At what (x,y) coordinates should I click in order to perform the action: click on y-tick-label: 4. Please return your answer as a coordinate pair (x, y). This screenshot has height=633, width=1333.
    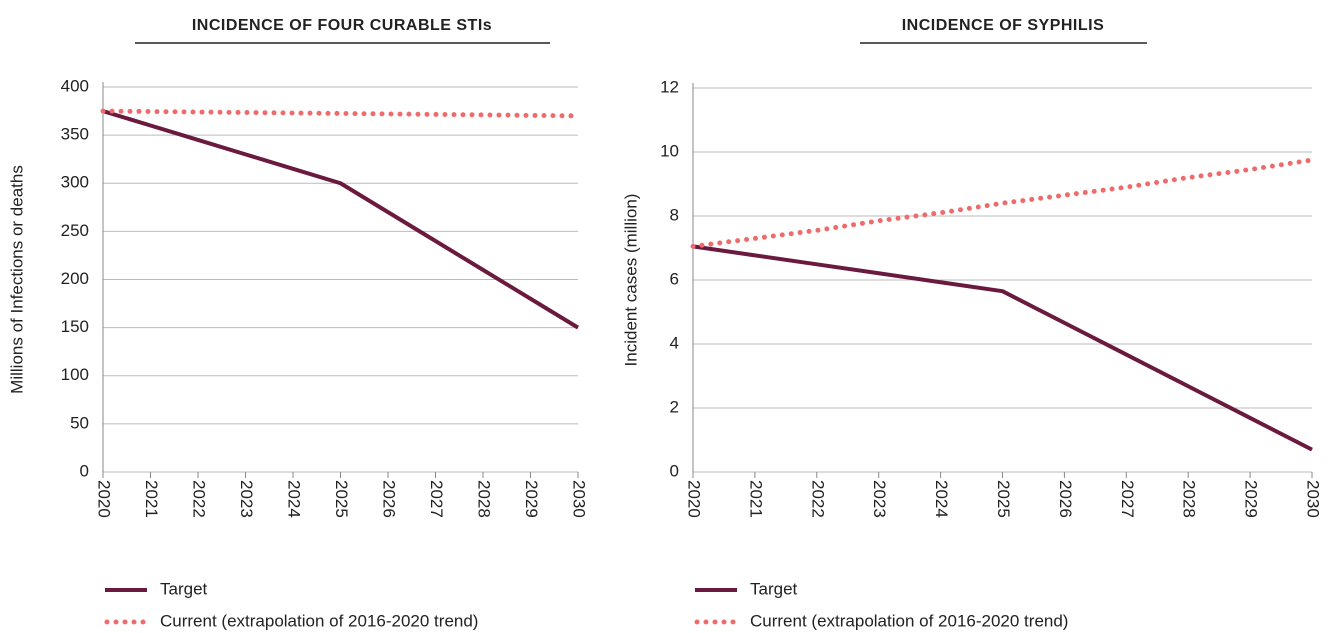
    Looking at the image, I should click on (674, 342).